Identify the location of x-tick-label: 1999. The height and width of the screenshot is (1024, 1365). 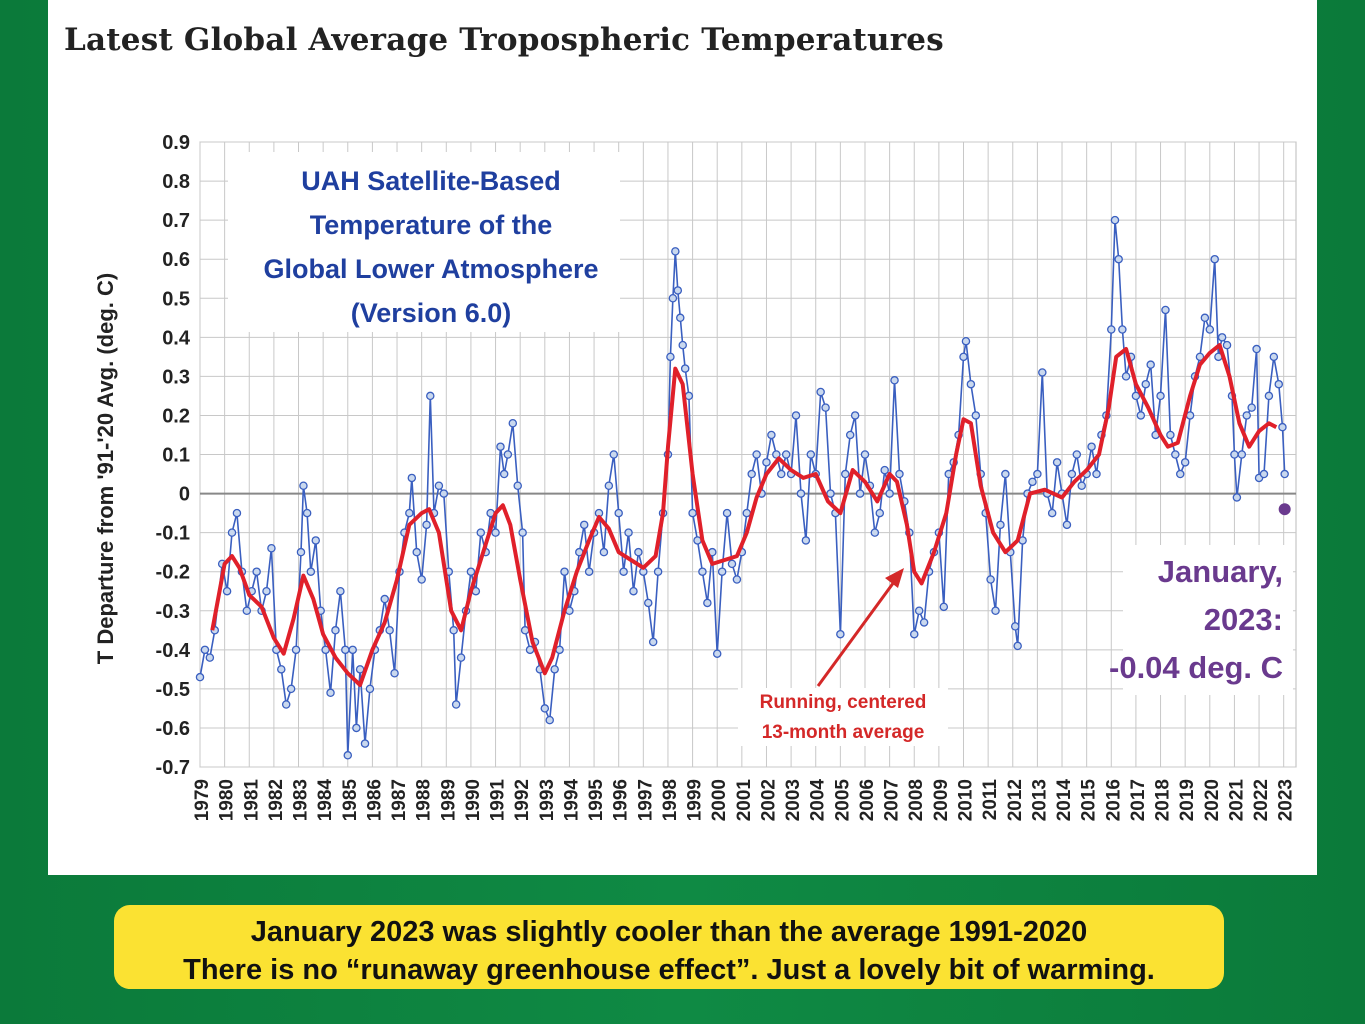
(695, 800).